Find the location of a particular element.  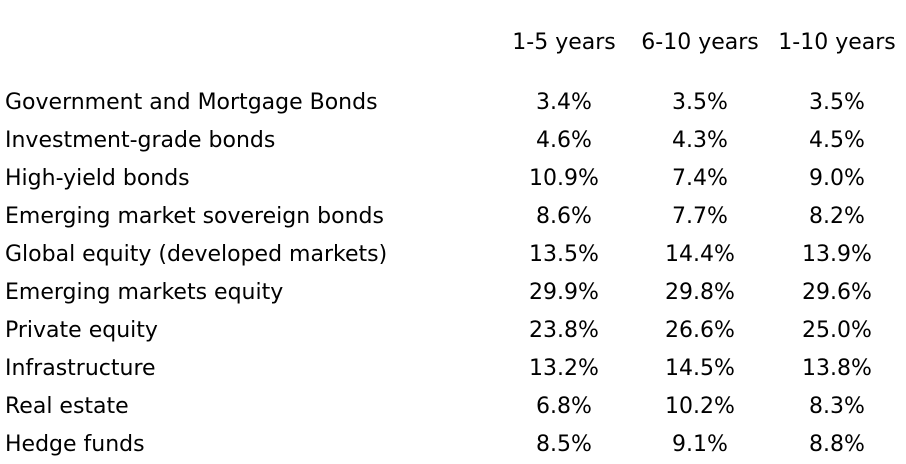

value-1-10-years: 13.8% is located at coordinates (837, 368).